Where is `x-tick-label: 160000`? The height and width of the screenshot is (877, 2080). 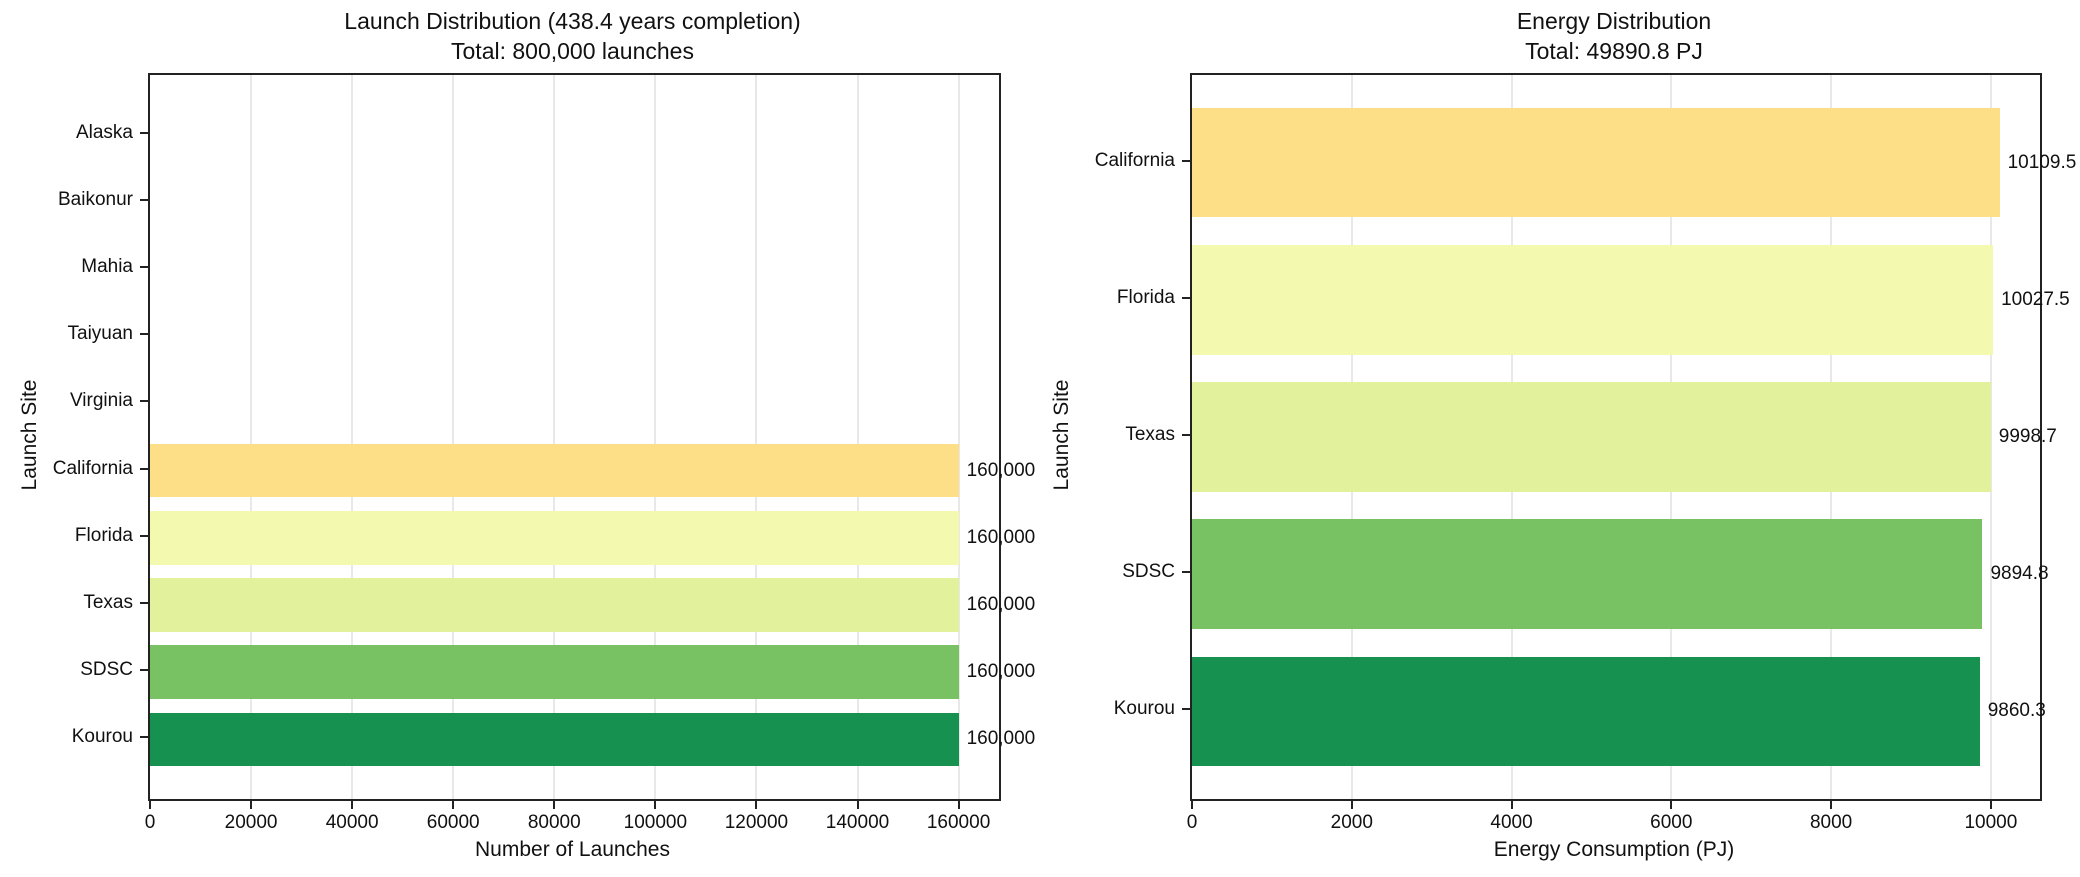
x-tick-label: 160000 is located at coordinates (958, 822).